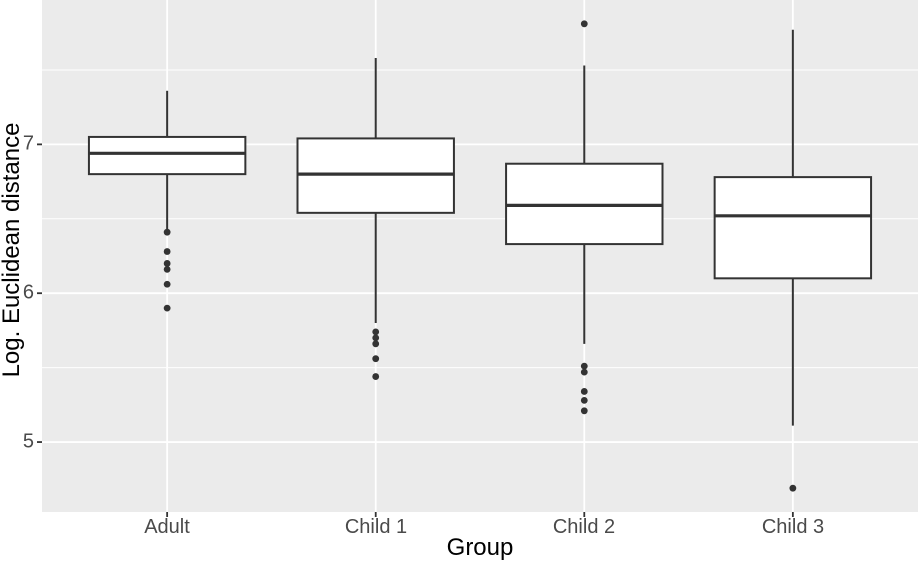 This screenshot has width=918, height=562. Describe the element at coordinates (167, 155) in the screenshot. I see `box-adult` at that location.